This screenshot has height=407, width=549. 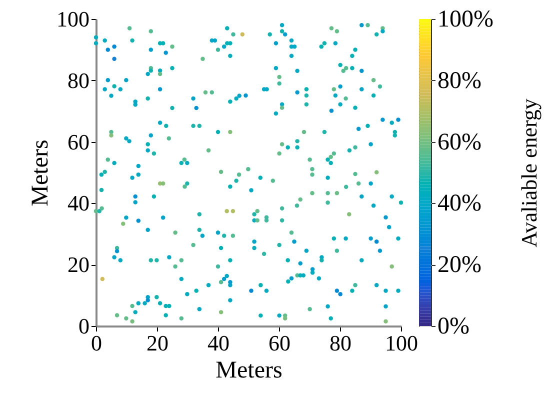 What do you see at coordinates (460, 203) in the screenshot?
I see `color-bar-label: 40%` at bounding box center [460, 203].